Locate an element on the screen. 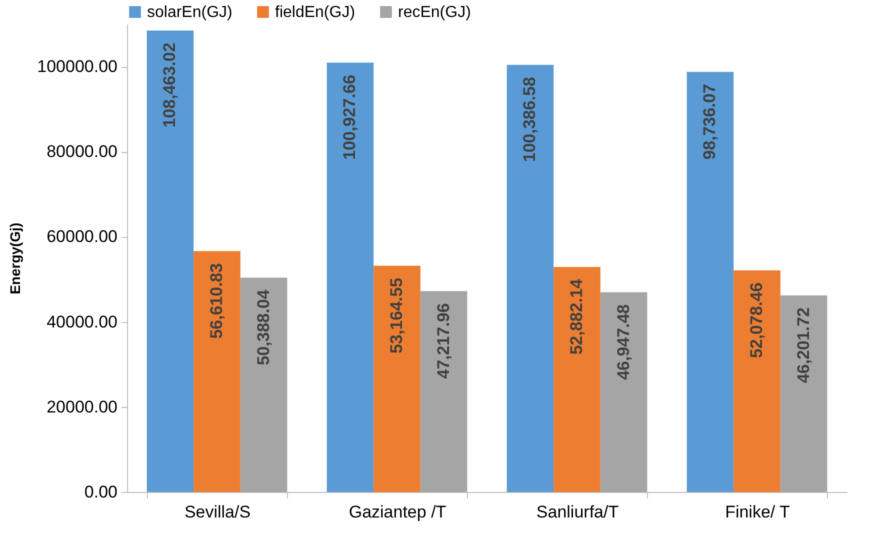 The image size is (896, 556). data-label: 46,201.72 is located at coordinates (803, 345).